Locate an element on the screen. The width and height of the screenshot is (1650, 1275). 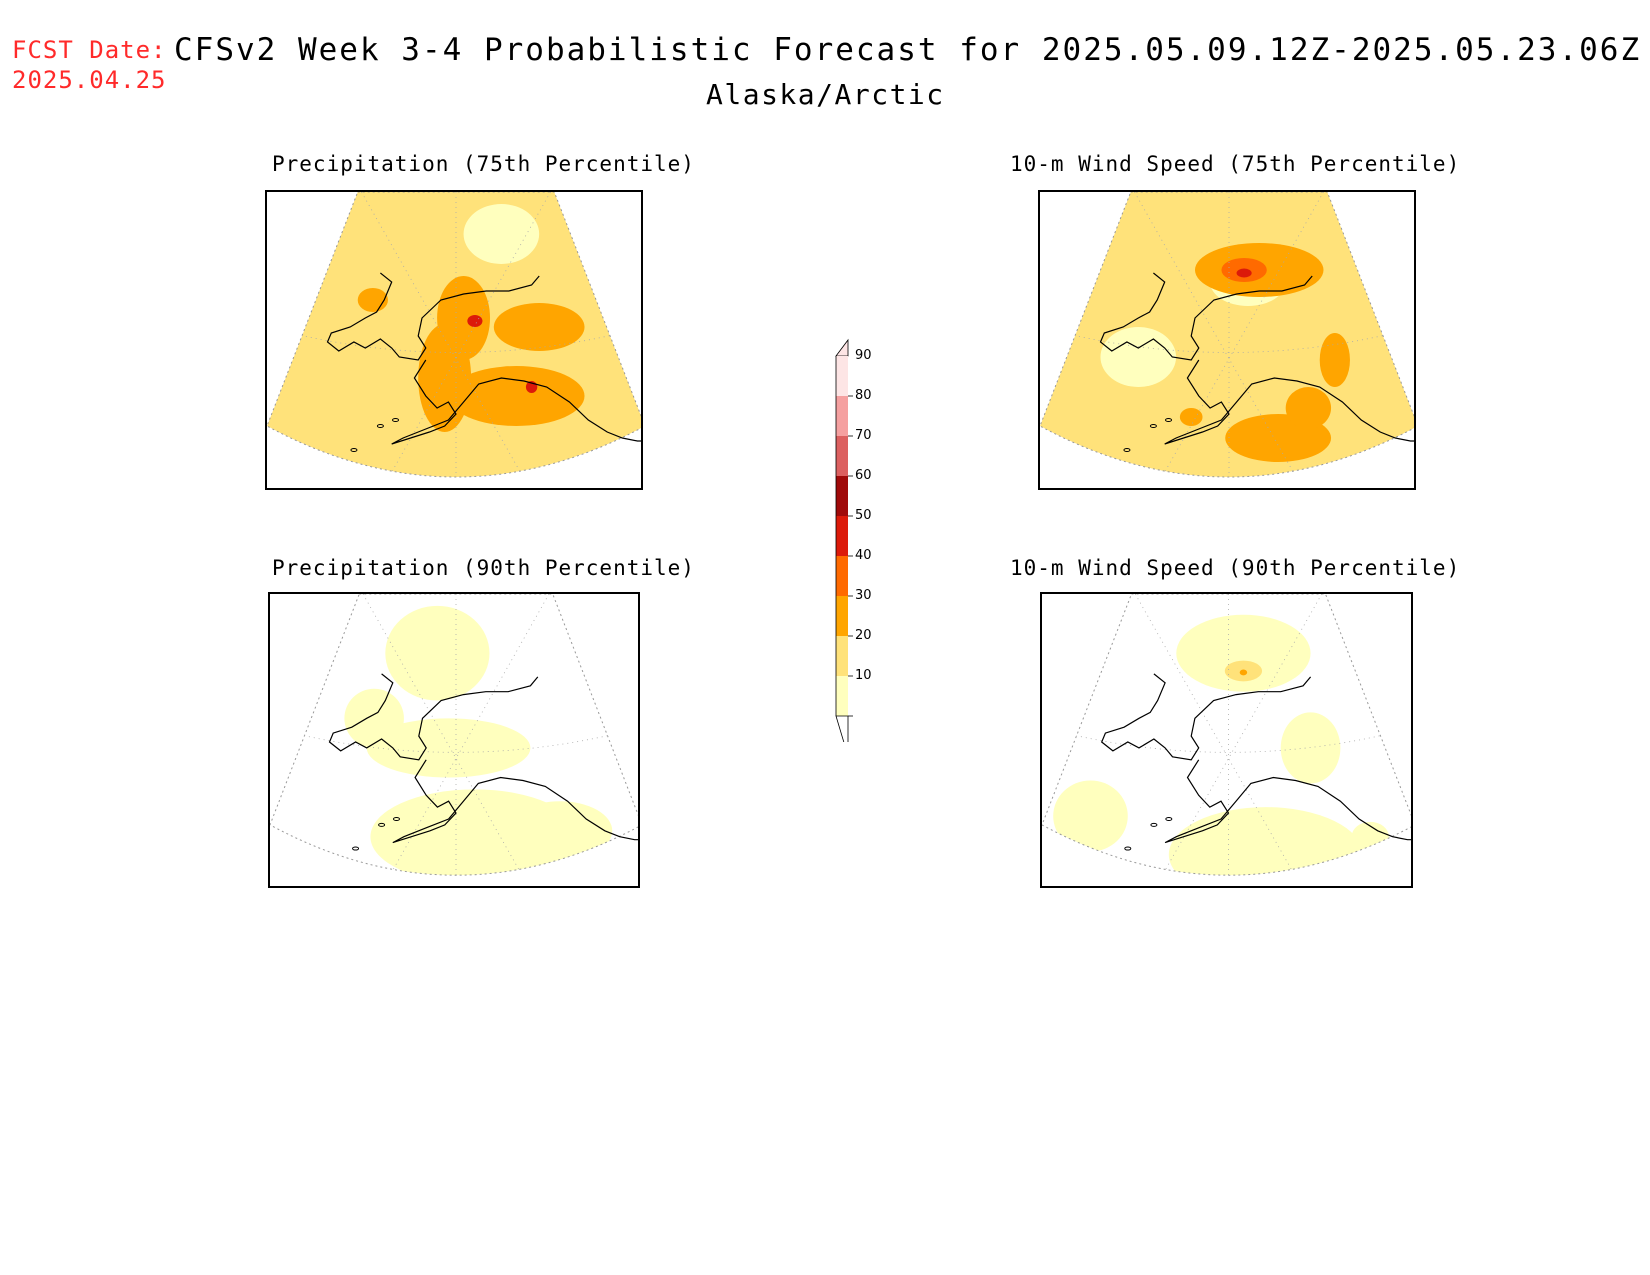
panel-title-wind-75: 10-m Wind Speed (75th Percentile) is located at coordinates (1235, 164).